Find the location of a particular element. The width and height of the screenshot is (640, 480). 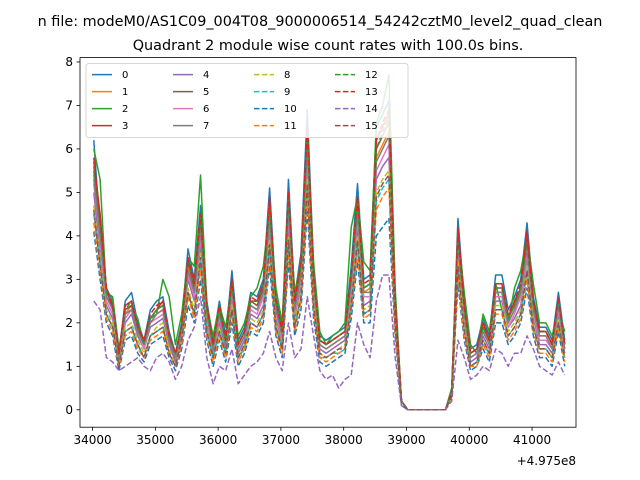

x-tick-label: 35000 is located at coordinates (155, 440).